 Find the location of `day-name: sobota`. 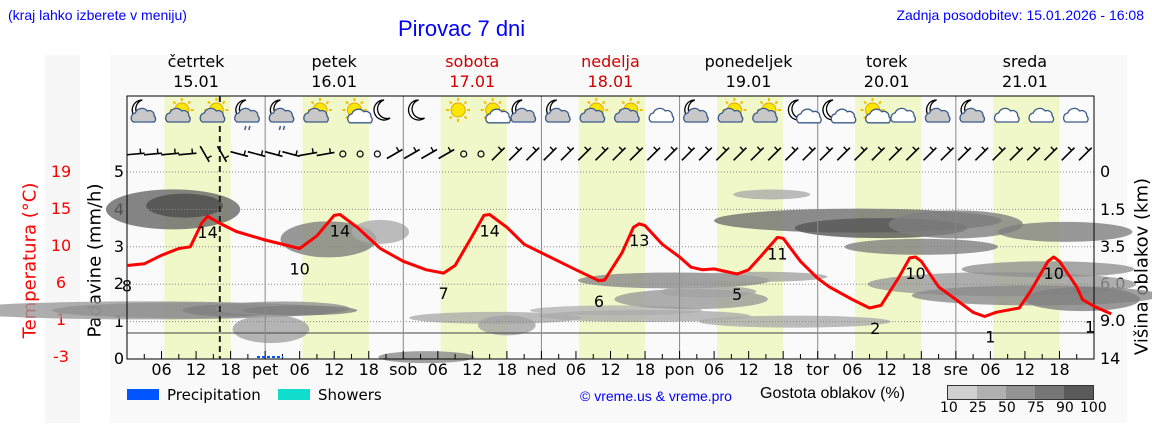

day-name: sobota is located at coordinates (472, 61).